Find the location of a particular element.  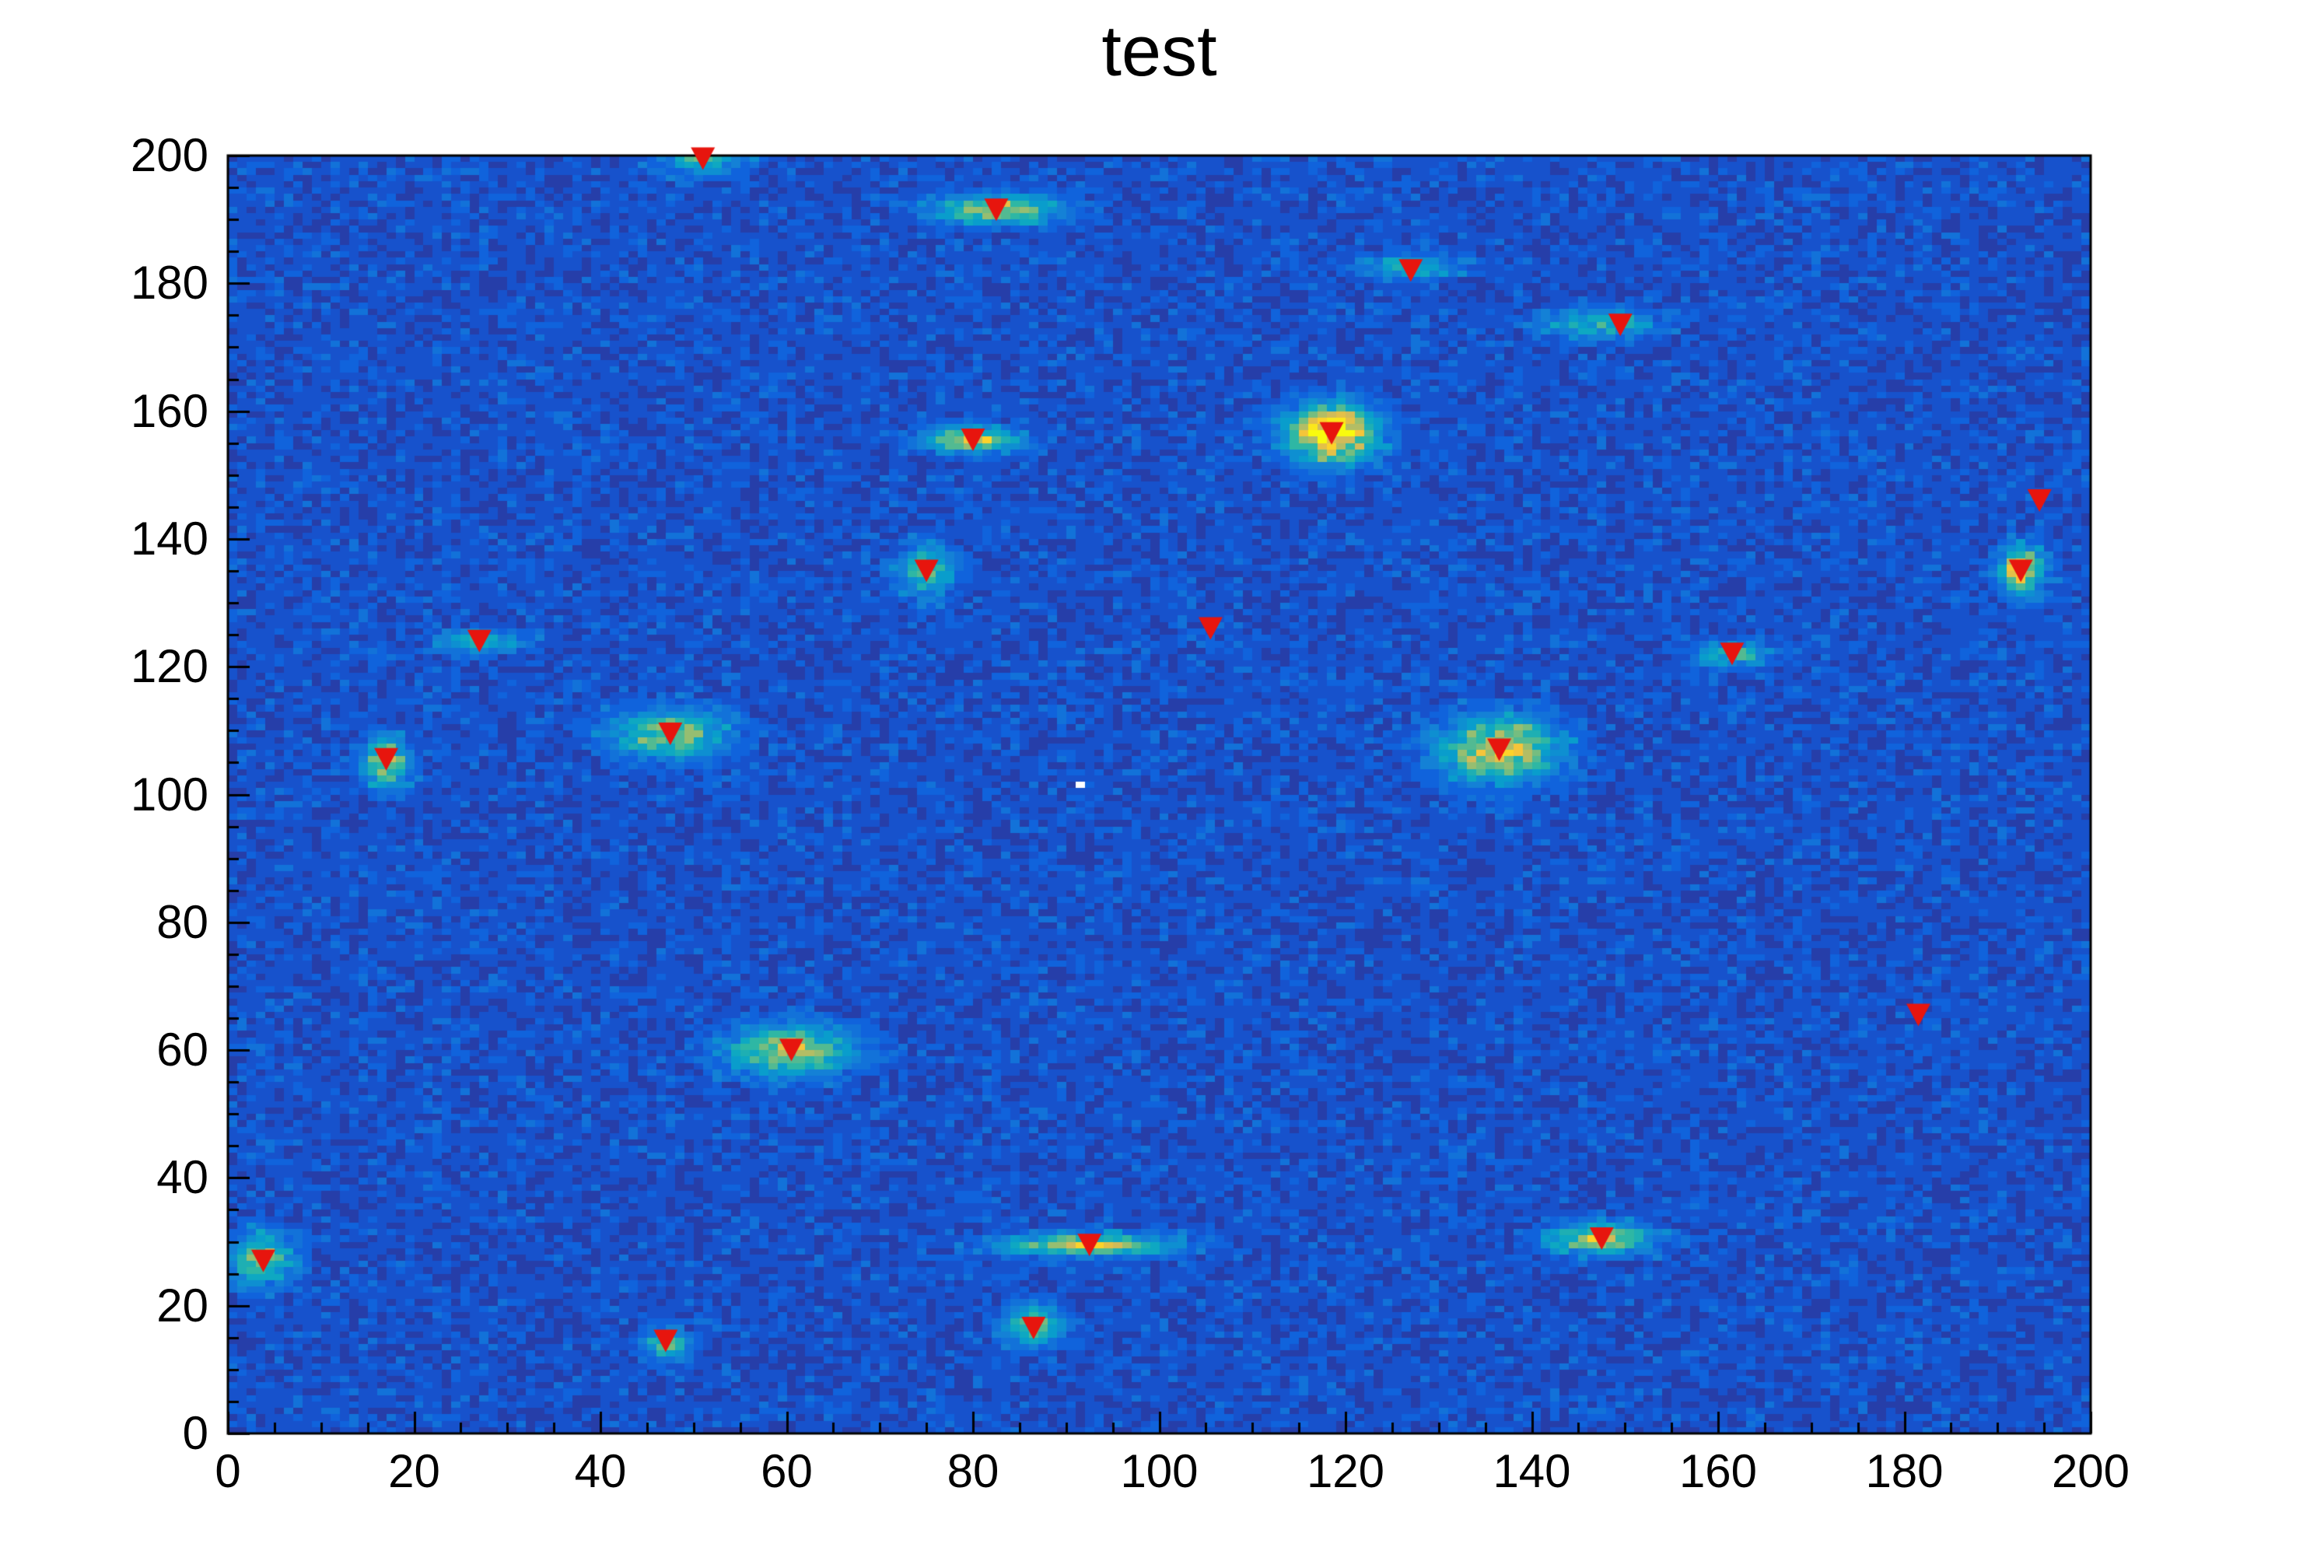

y-tick-label: 180 is located at coordinates (169, 283).